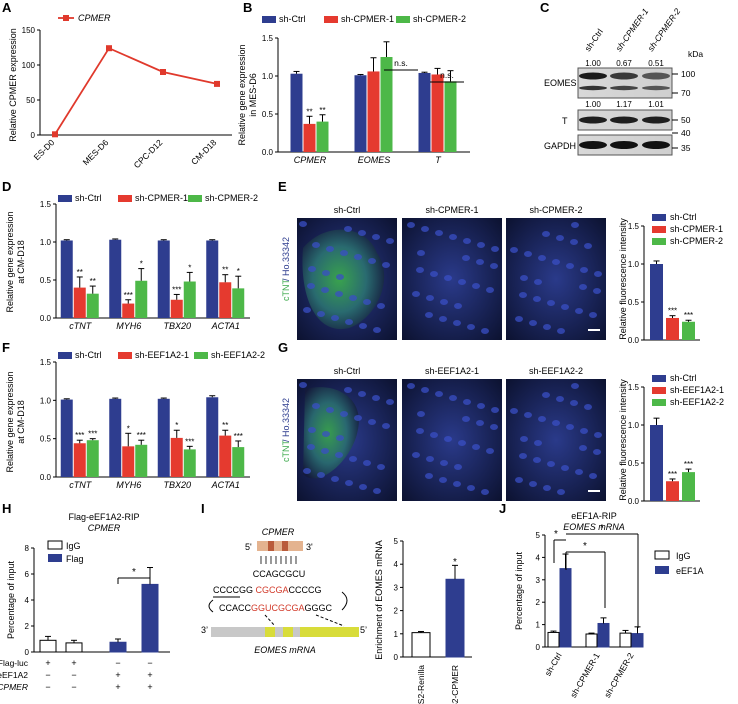  Describe the element at coordinates (619, 675) in the screenshot. I see `pJ-x-tick-label: sh-CPMER-2` at that location.